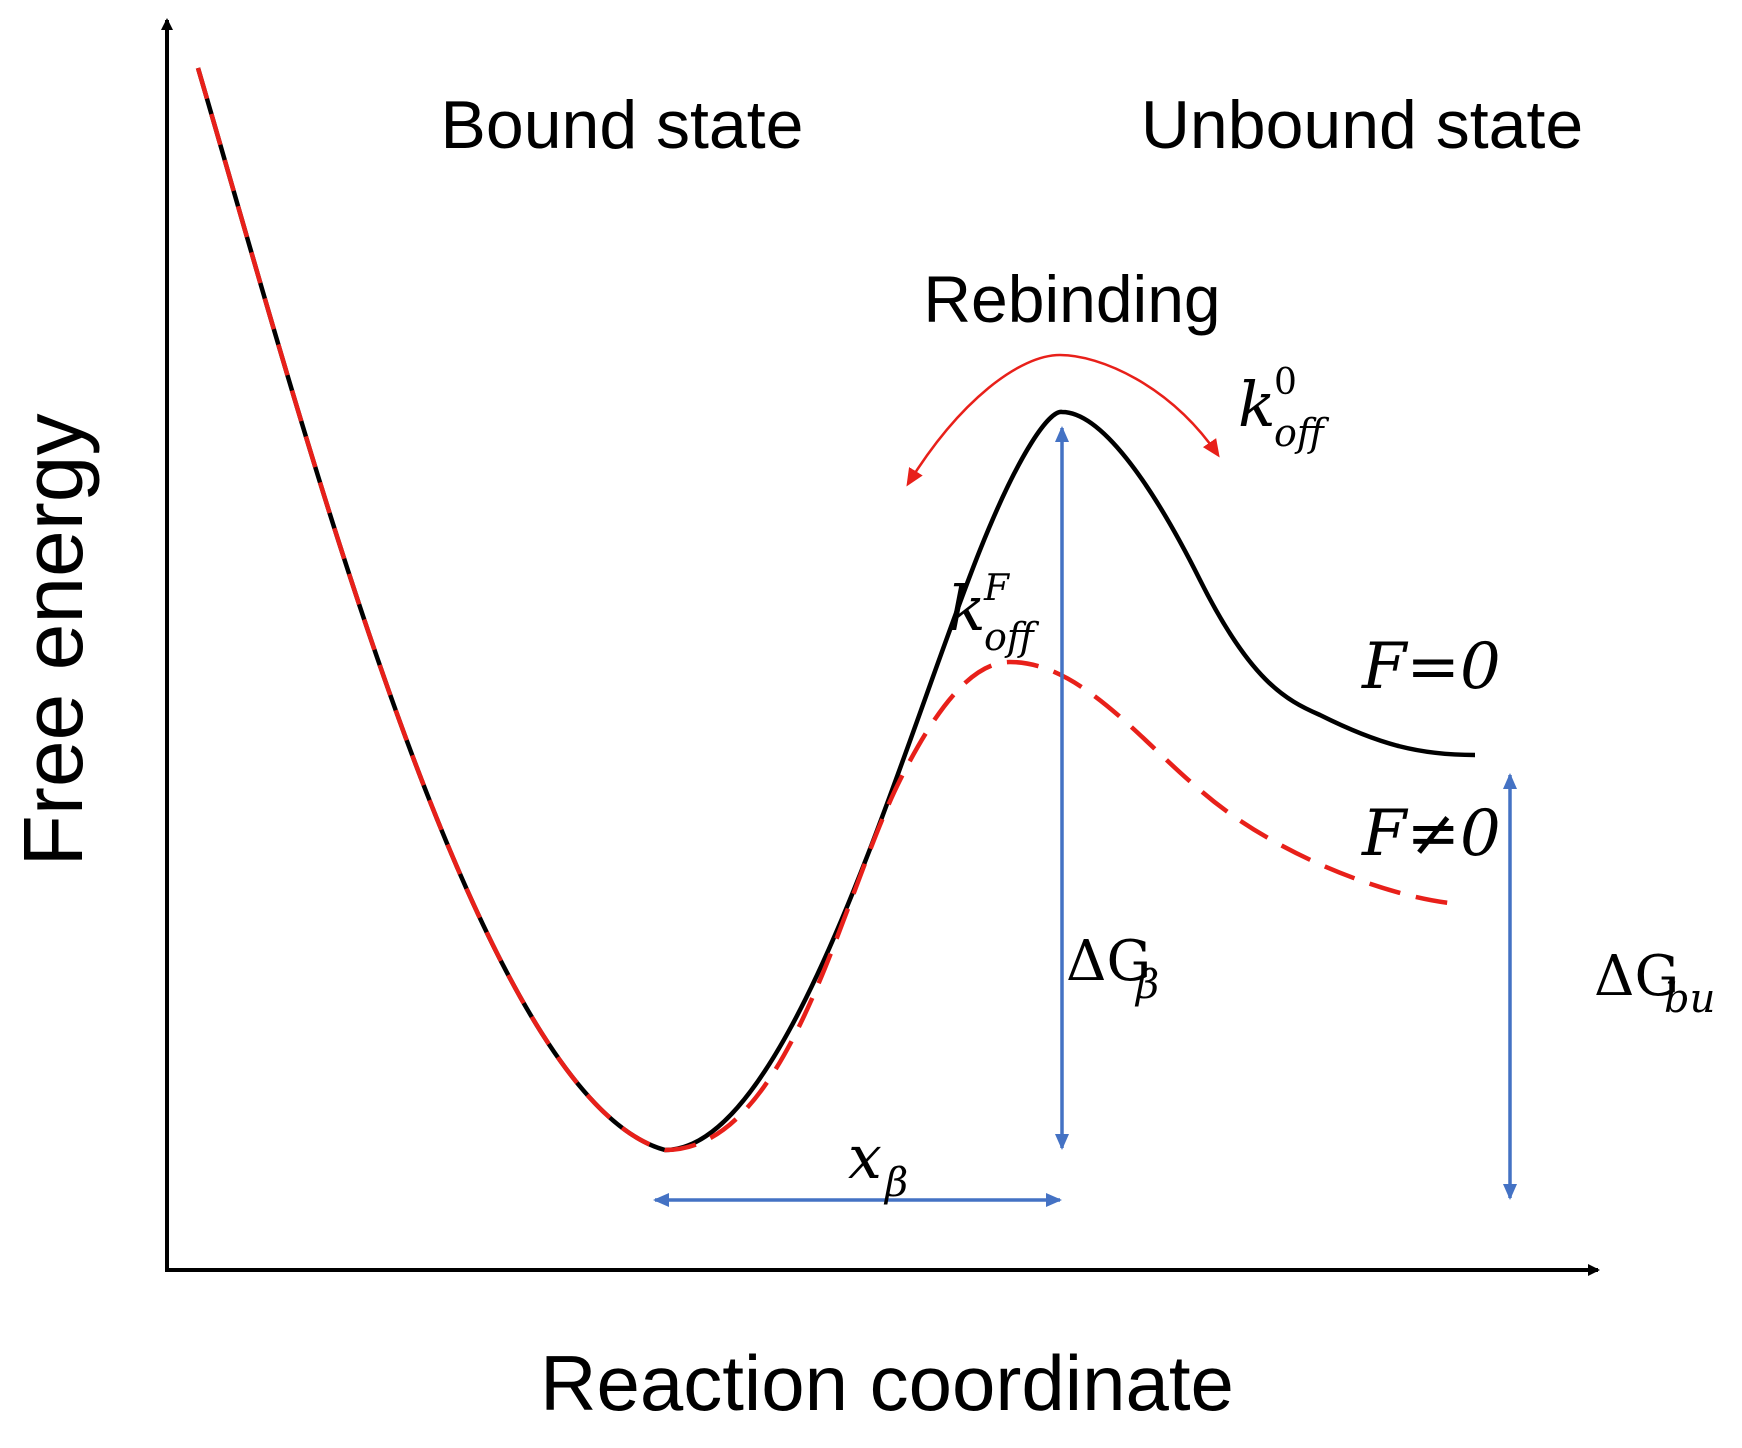 The width and height of the screenshot is (1742, 1448). Describe the element at coordinates (53, 640) in the screenshot. I see `y-axis-label: Free energy` at that location.